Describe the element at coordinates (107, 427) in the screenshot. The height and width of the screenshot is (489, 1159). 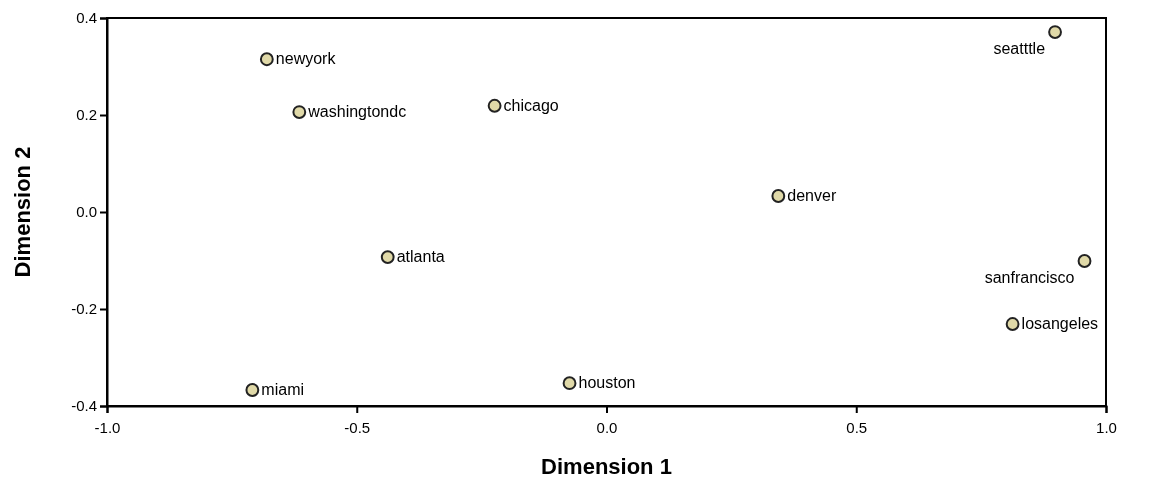
I see `x-tick-label: -1.0` at that location.